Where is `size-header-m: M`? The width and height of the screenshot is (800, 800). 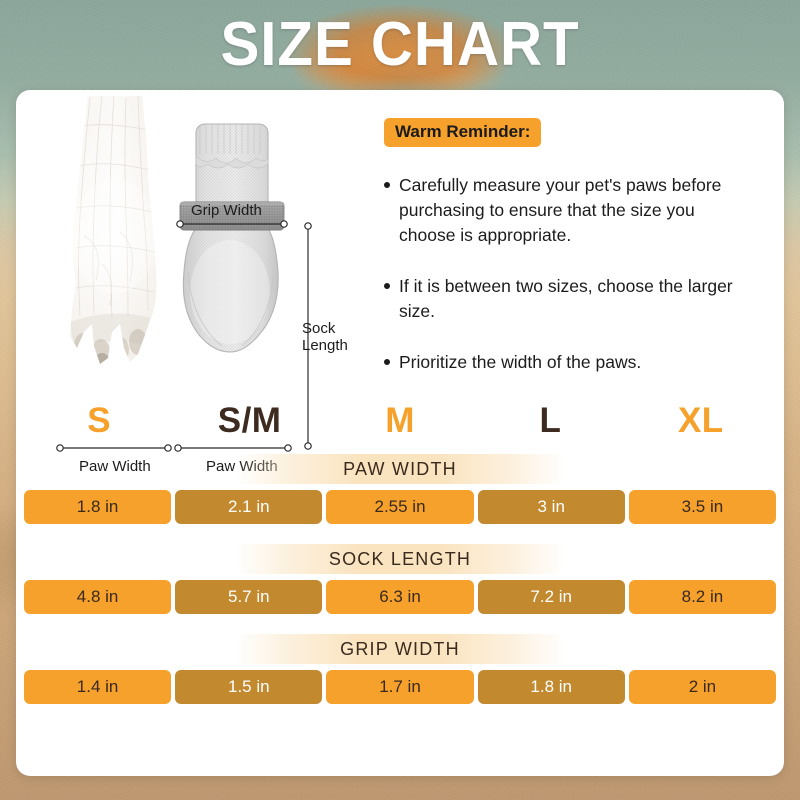
size-header-m: M is located at coordinates (400, 420).